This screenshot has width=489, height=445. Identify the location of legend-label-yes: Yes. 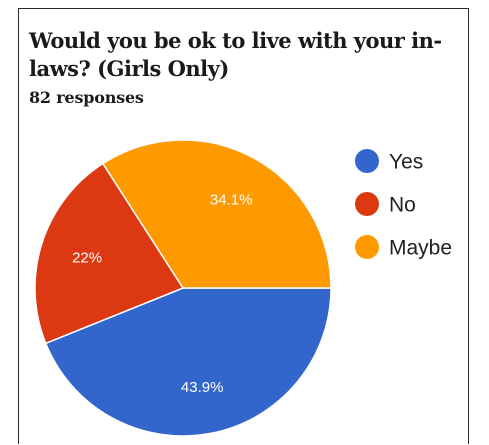
(406, 162).